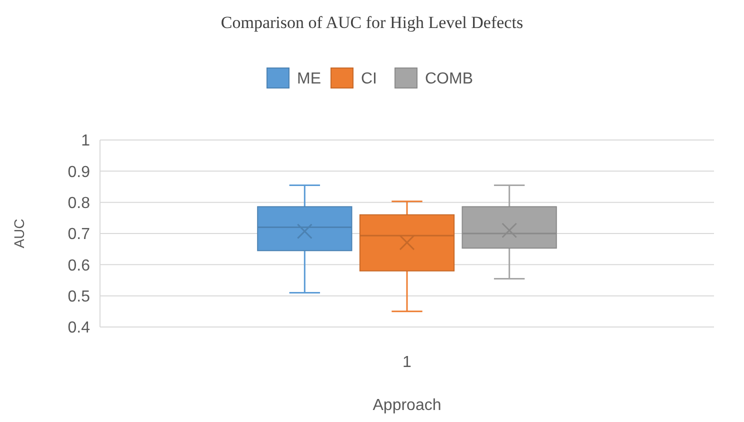 This screenshot has width=744, height=422. Describe the element at coordinates (309, 79) in the screenshot. I see `legend-label: ME` at that location.